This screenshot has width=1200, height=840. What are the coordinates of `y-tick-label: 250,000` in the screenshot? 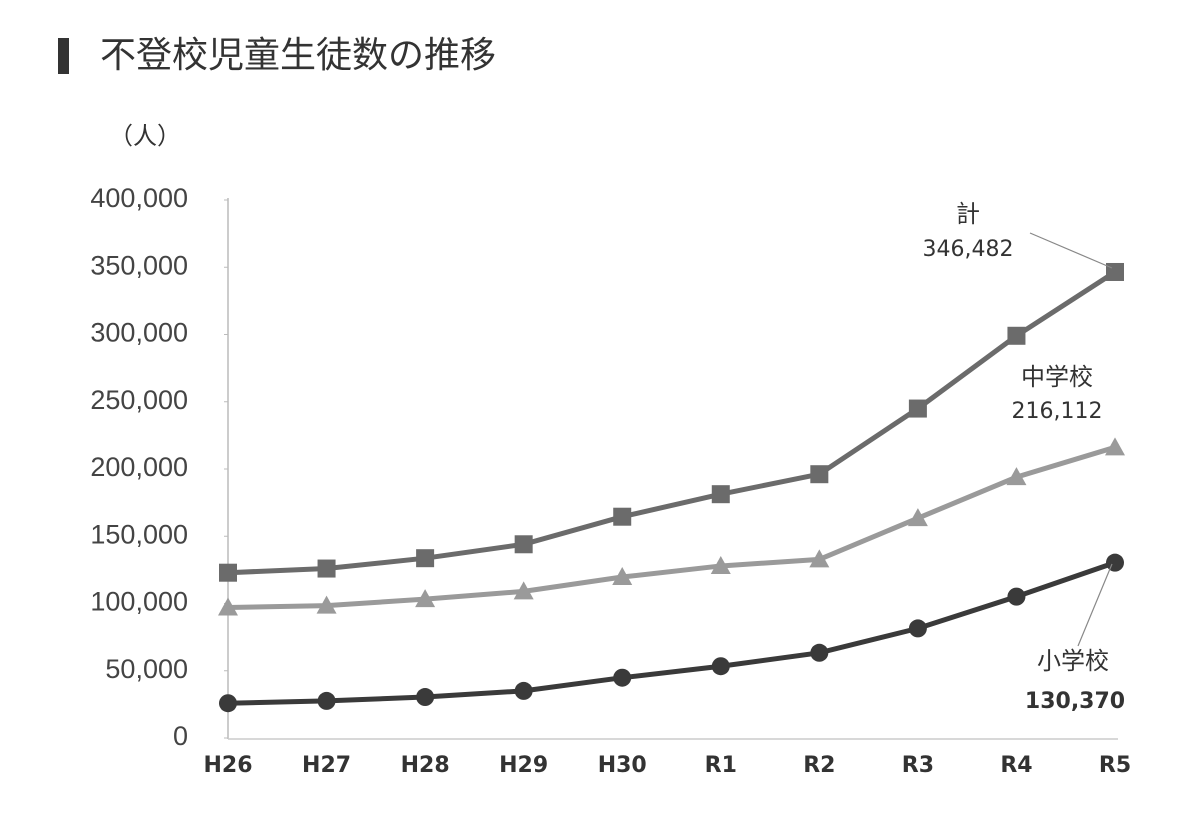 It's located at (139, 400).